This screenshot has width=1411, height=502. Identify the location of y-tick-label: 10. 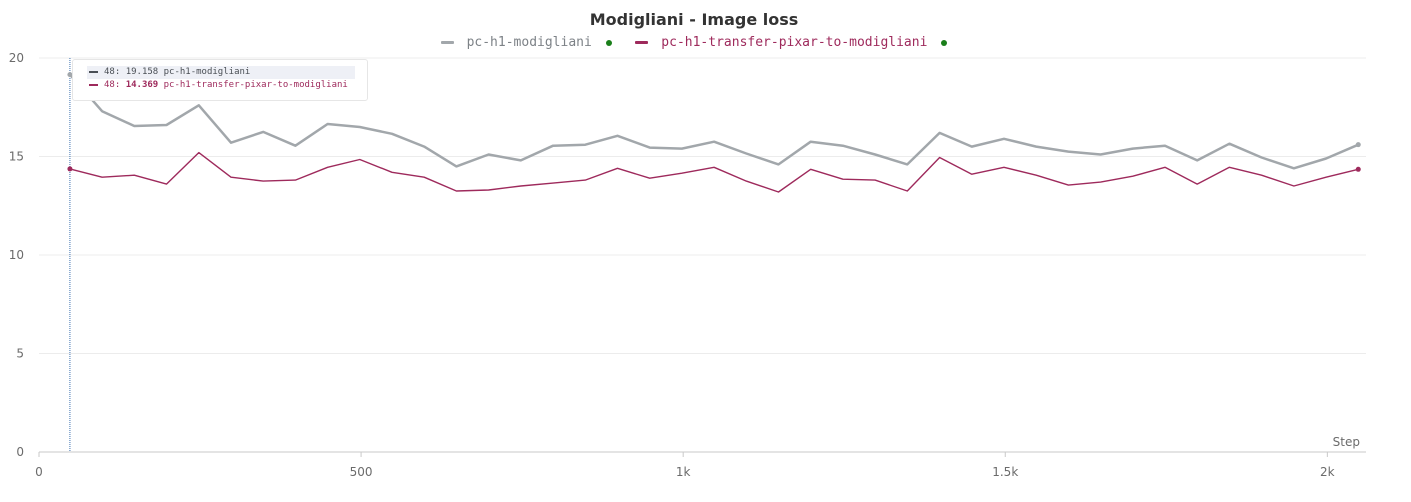
(16, 255).